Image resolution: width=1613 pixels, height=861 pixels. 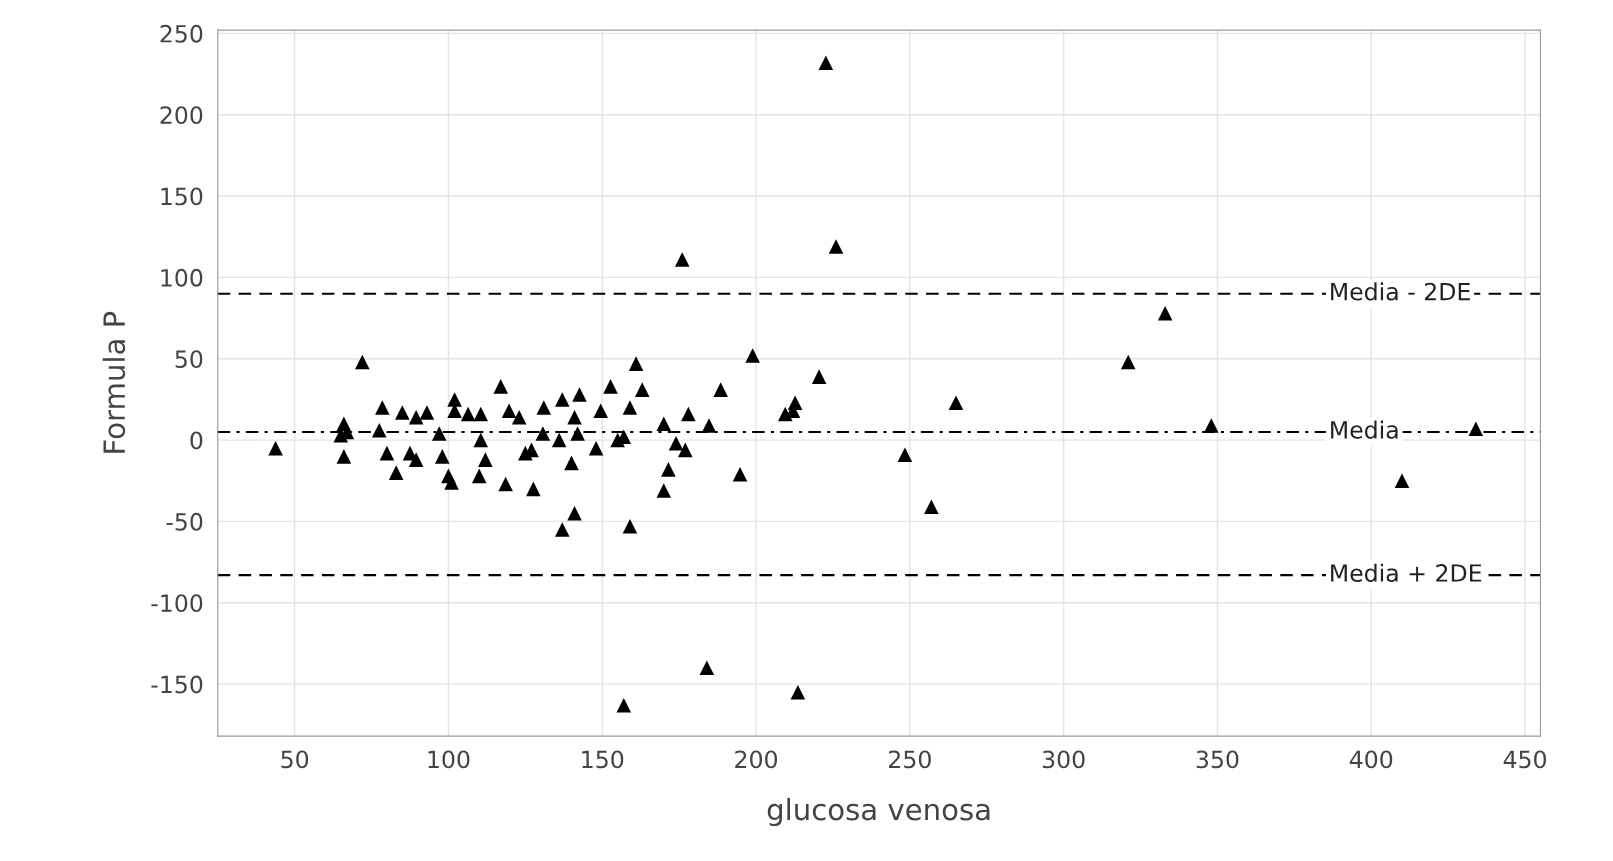 What do you see at coordinates (1524, 759) in the screenshot?
I see `x-tick-label: 450` at bounding box center [1524, 759].